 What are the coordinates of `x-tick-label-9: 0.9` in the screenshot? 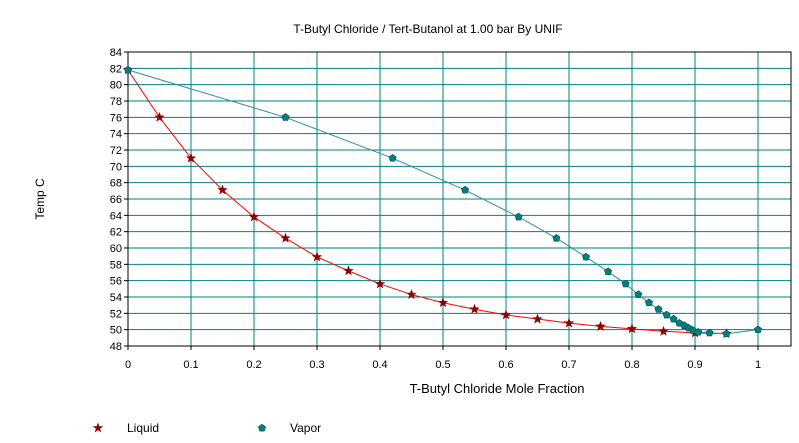 It's located at (694, 365).